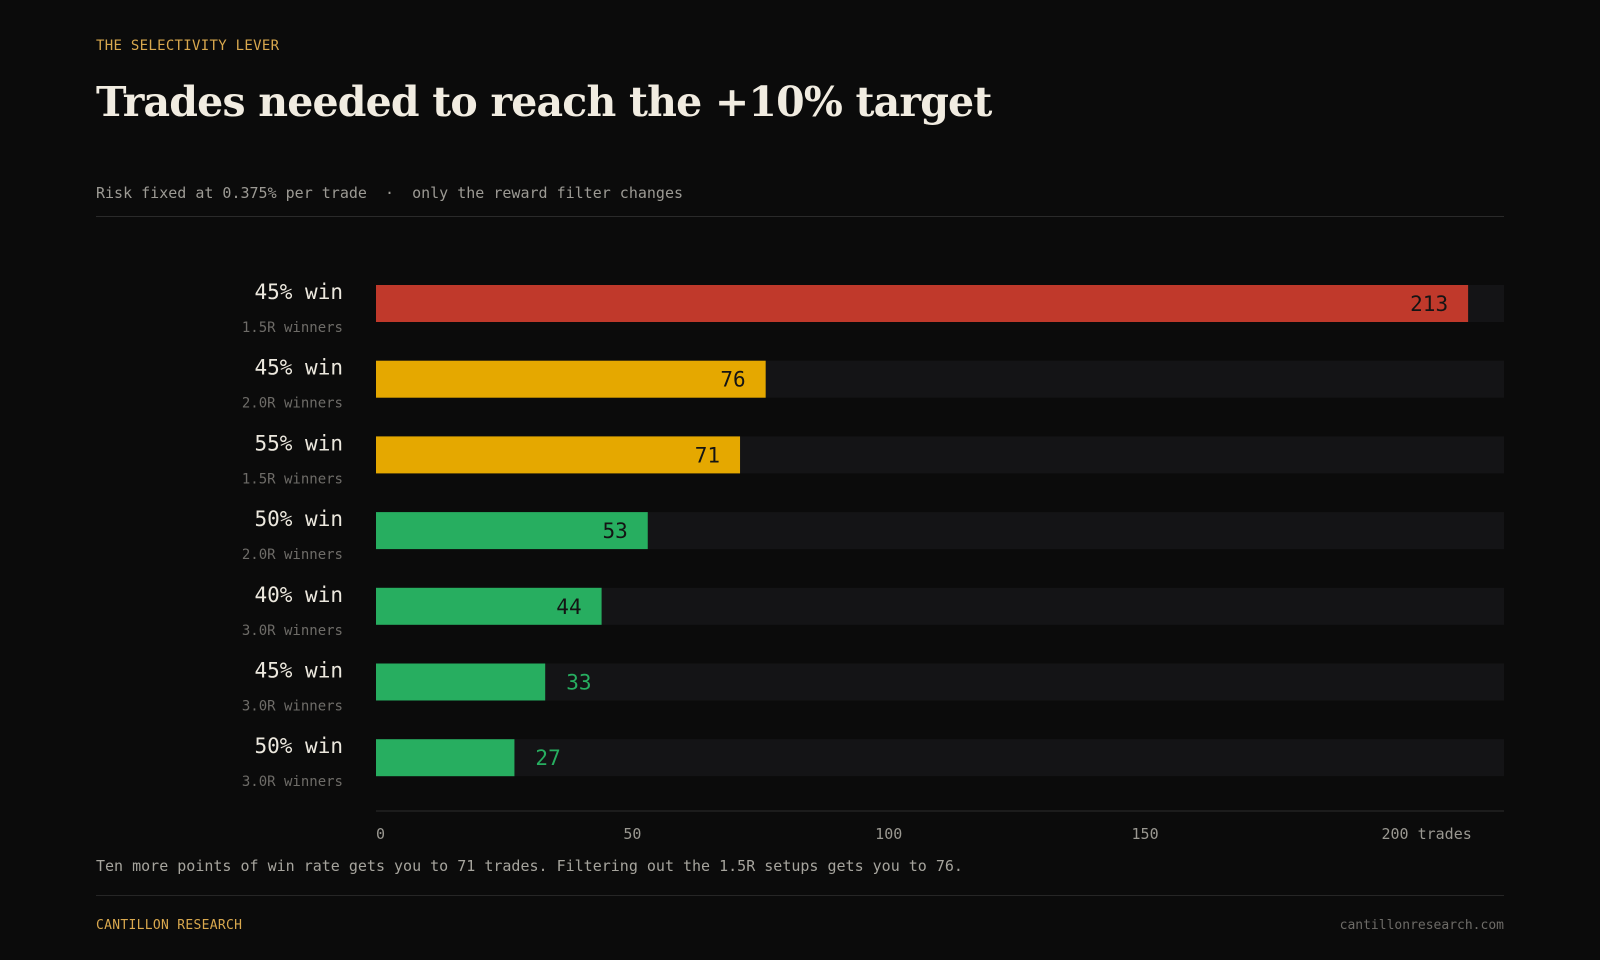 The width and height of the screenshot is (1600, 960). What do you see at coordinates (298, 595) in the screenshot?
I see `row-label: 40% win` at bounding box center [298, 595].